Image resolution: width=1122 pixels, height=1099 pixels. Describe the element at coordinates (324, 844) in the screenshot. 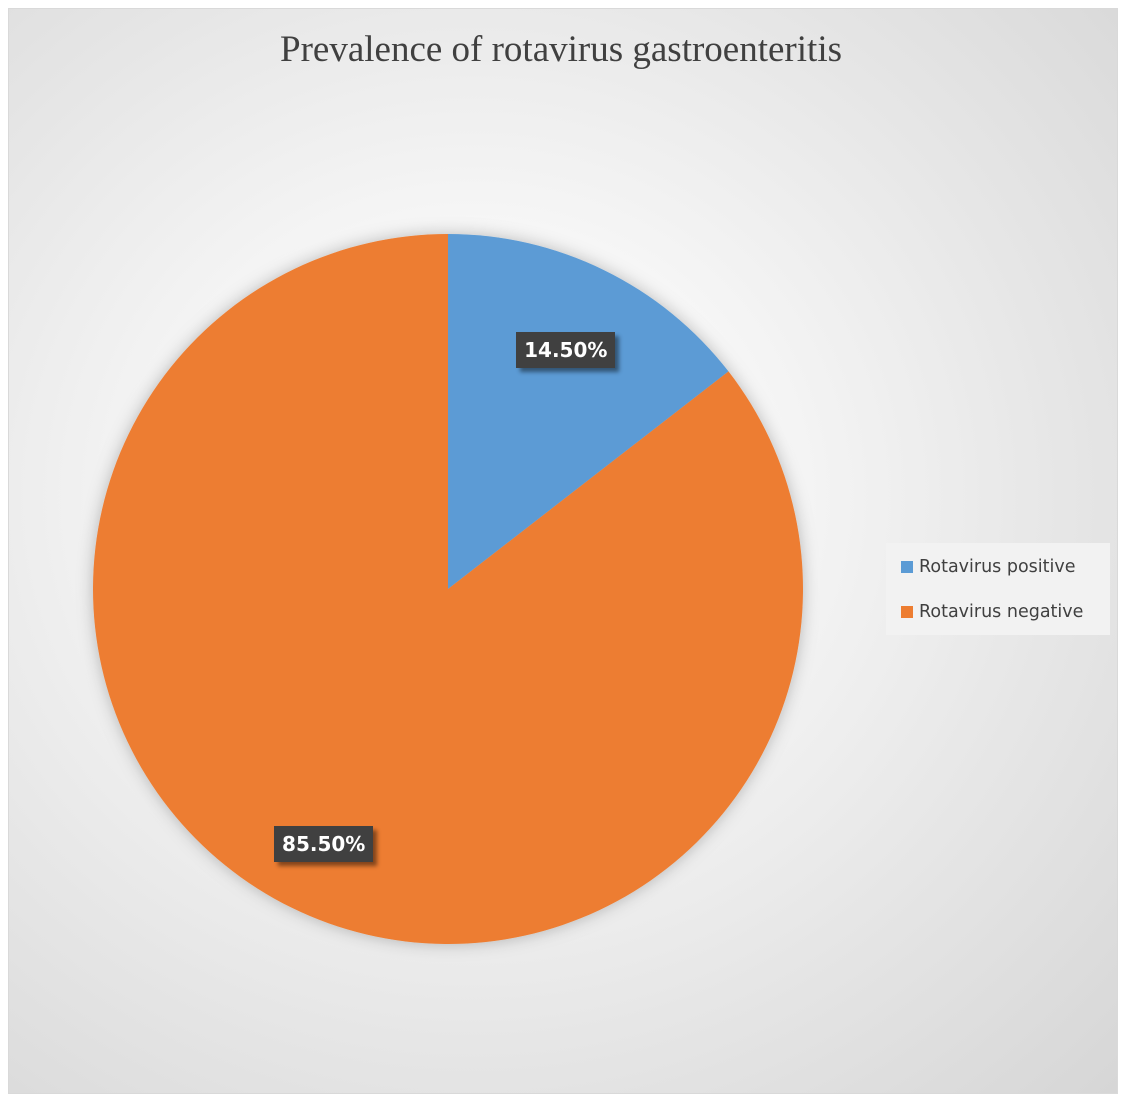

I see `data-label-negative: 85.50%` at that location.